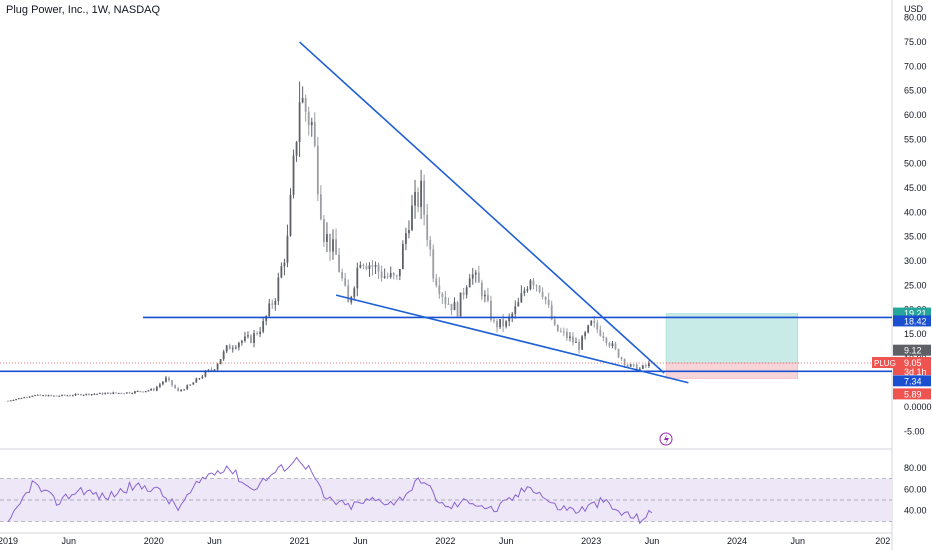 This screenshot has height=550, width=932. Describe the element at coordinates (732, 338) in the screenshot. I see `target-zone` at that location.